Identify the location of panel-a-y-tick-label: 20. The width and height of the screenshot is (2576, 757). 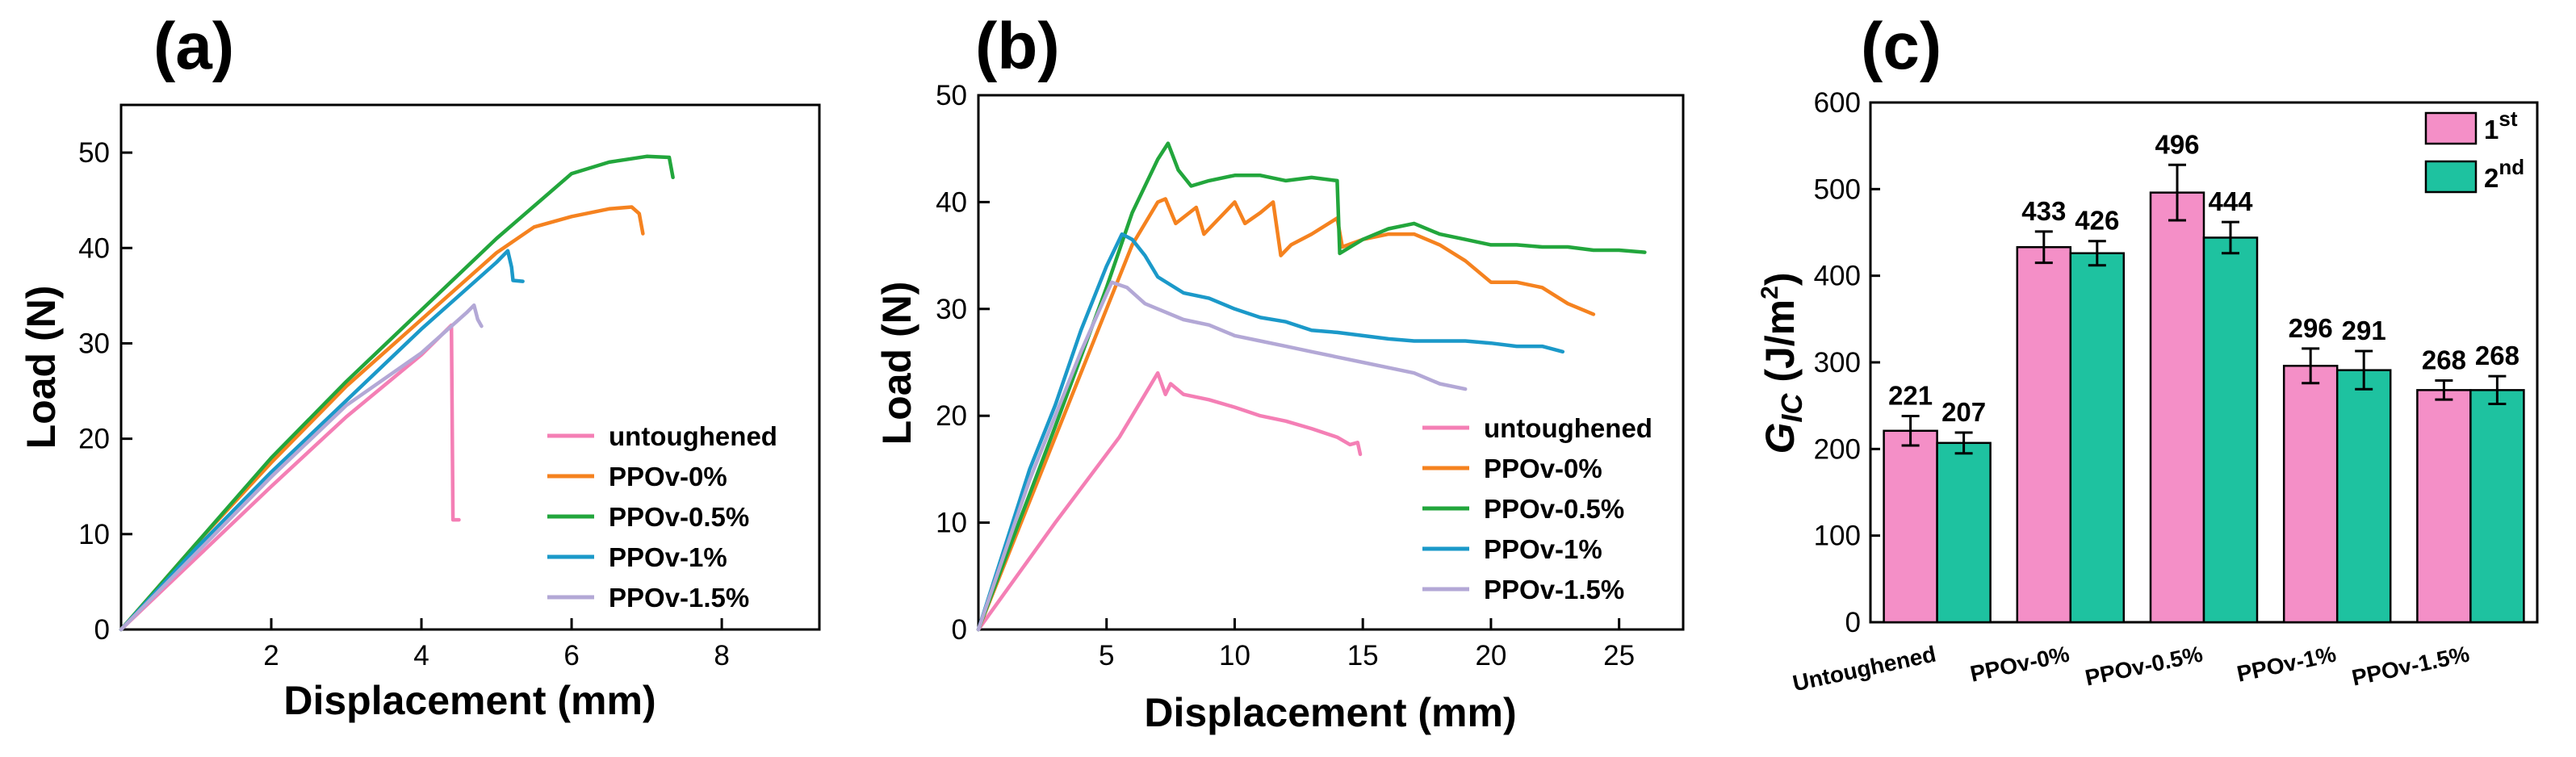
(94, 439).